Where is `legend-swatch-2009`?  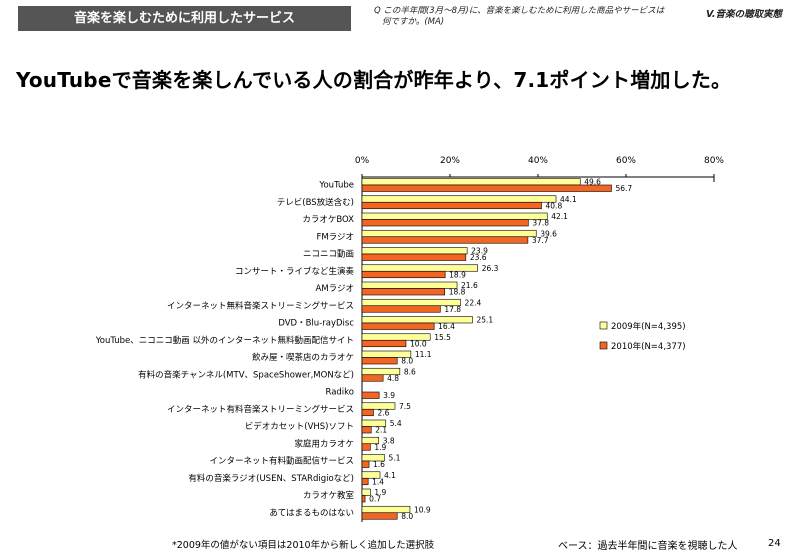
legend-swatch-2009 is located at coordinates (603, 325).